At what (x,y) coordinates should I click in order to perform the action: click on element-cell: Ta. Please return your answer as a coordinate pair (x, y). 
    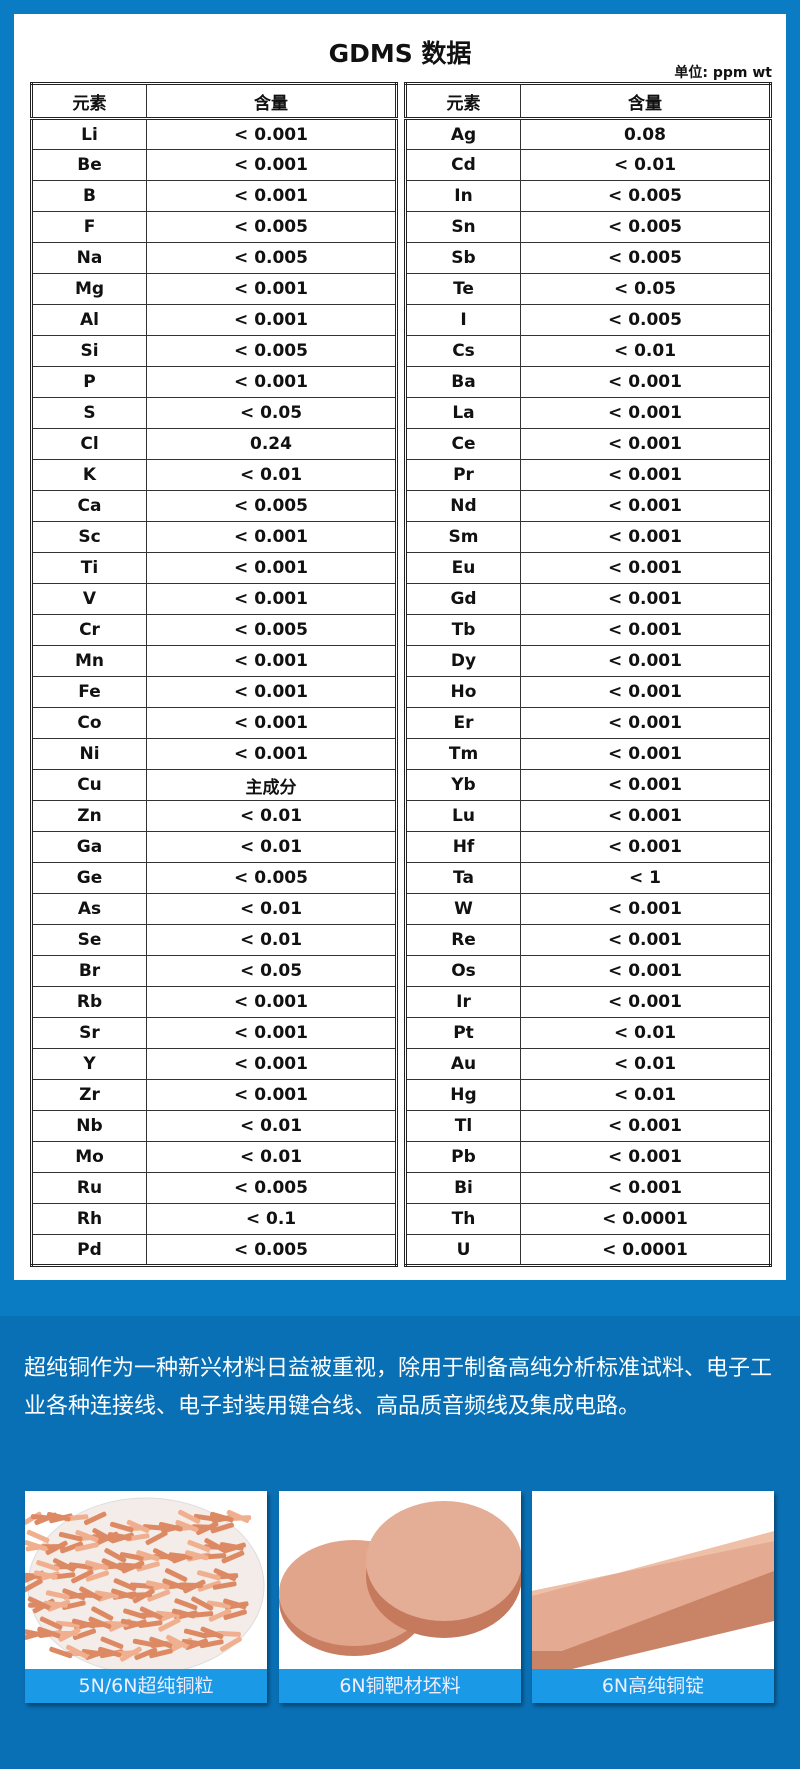
    Looking at the image, I should click on (463, 878).